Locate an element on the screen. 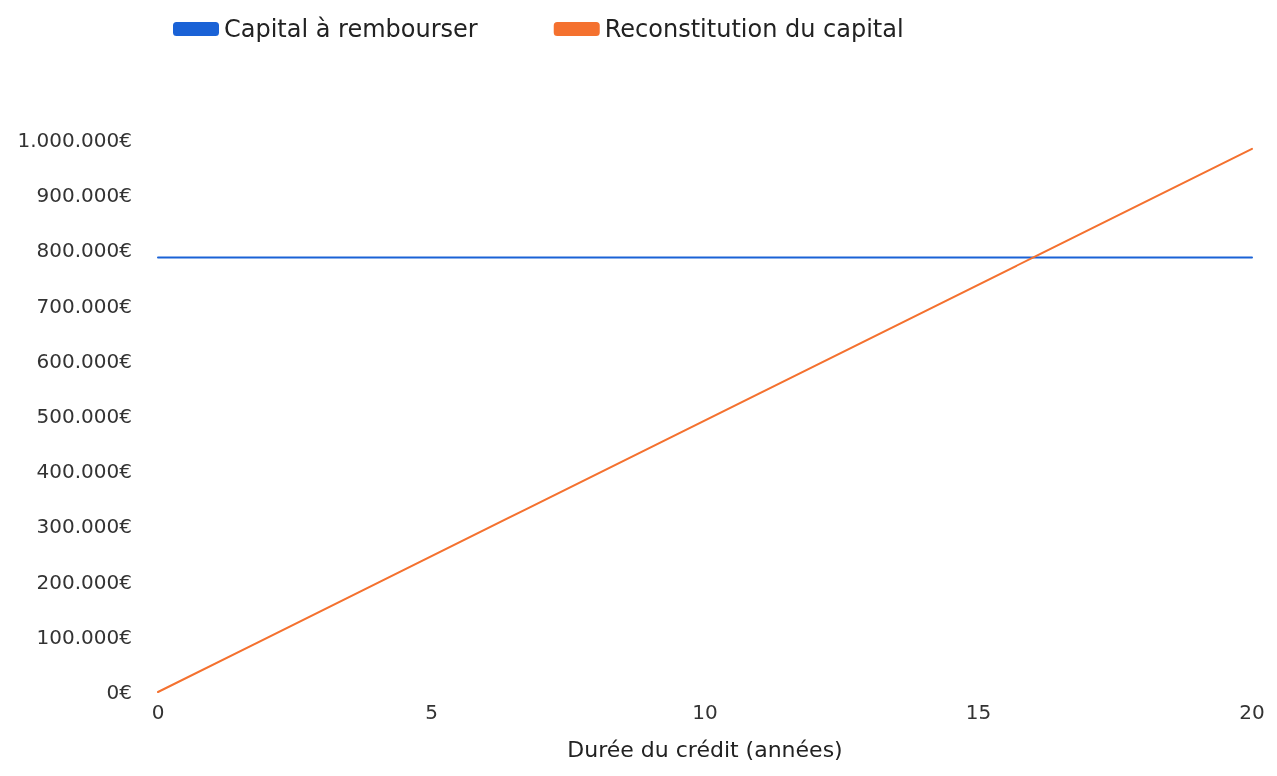 Image resolution: width=1277 pixels, height=776 pixels. y-tick-label: 0€ is located at coordinates (119, 692).